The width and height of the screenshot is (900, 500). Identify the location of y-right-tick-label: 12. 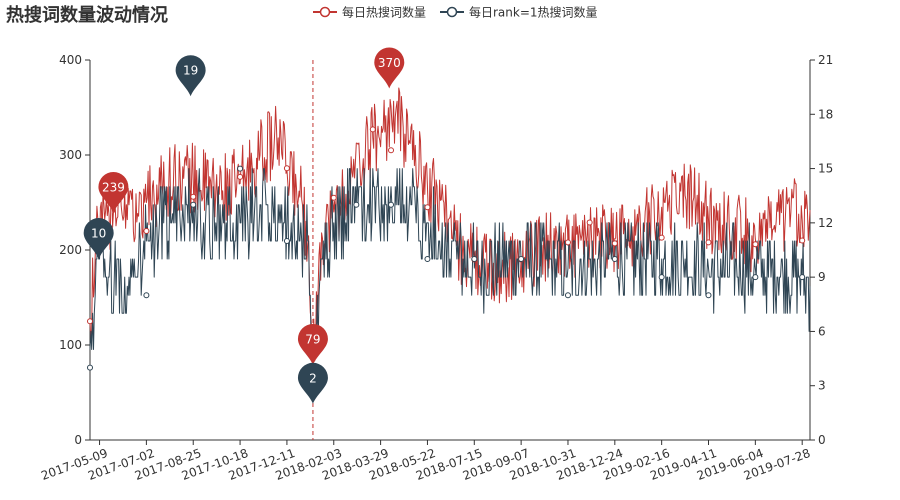
(825, 223).